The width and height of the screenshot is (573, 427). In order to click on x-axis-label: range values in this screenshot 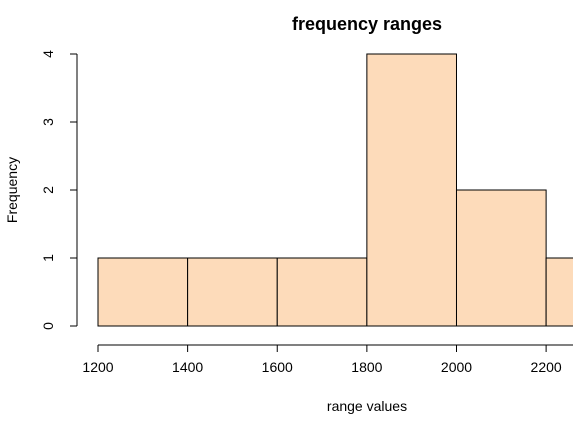, I will do `click(367, 406)`.